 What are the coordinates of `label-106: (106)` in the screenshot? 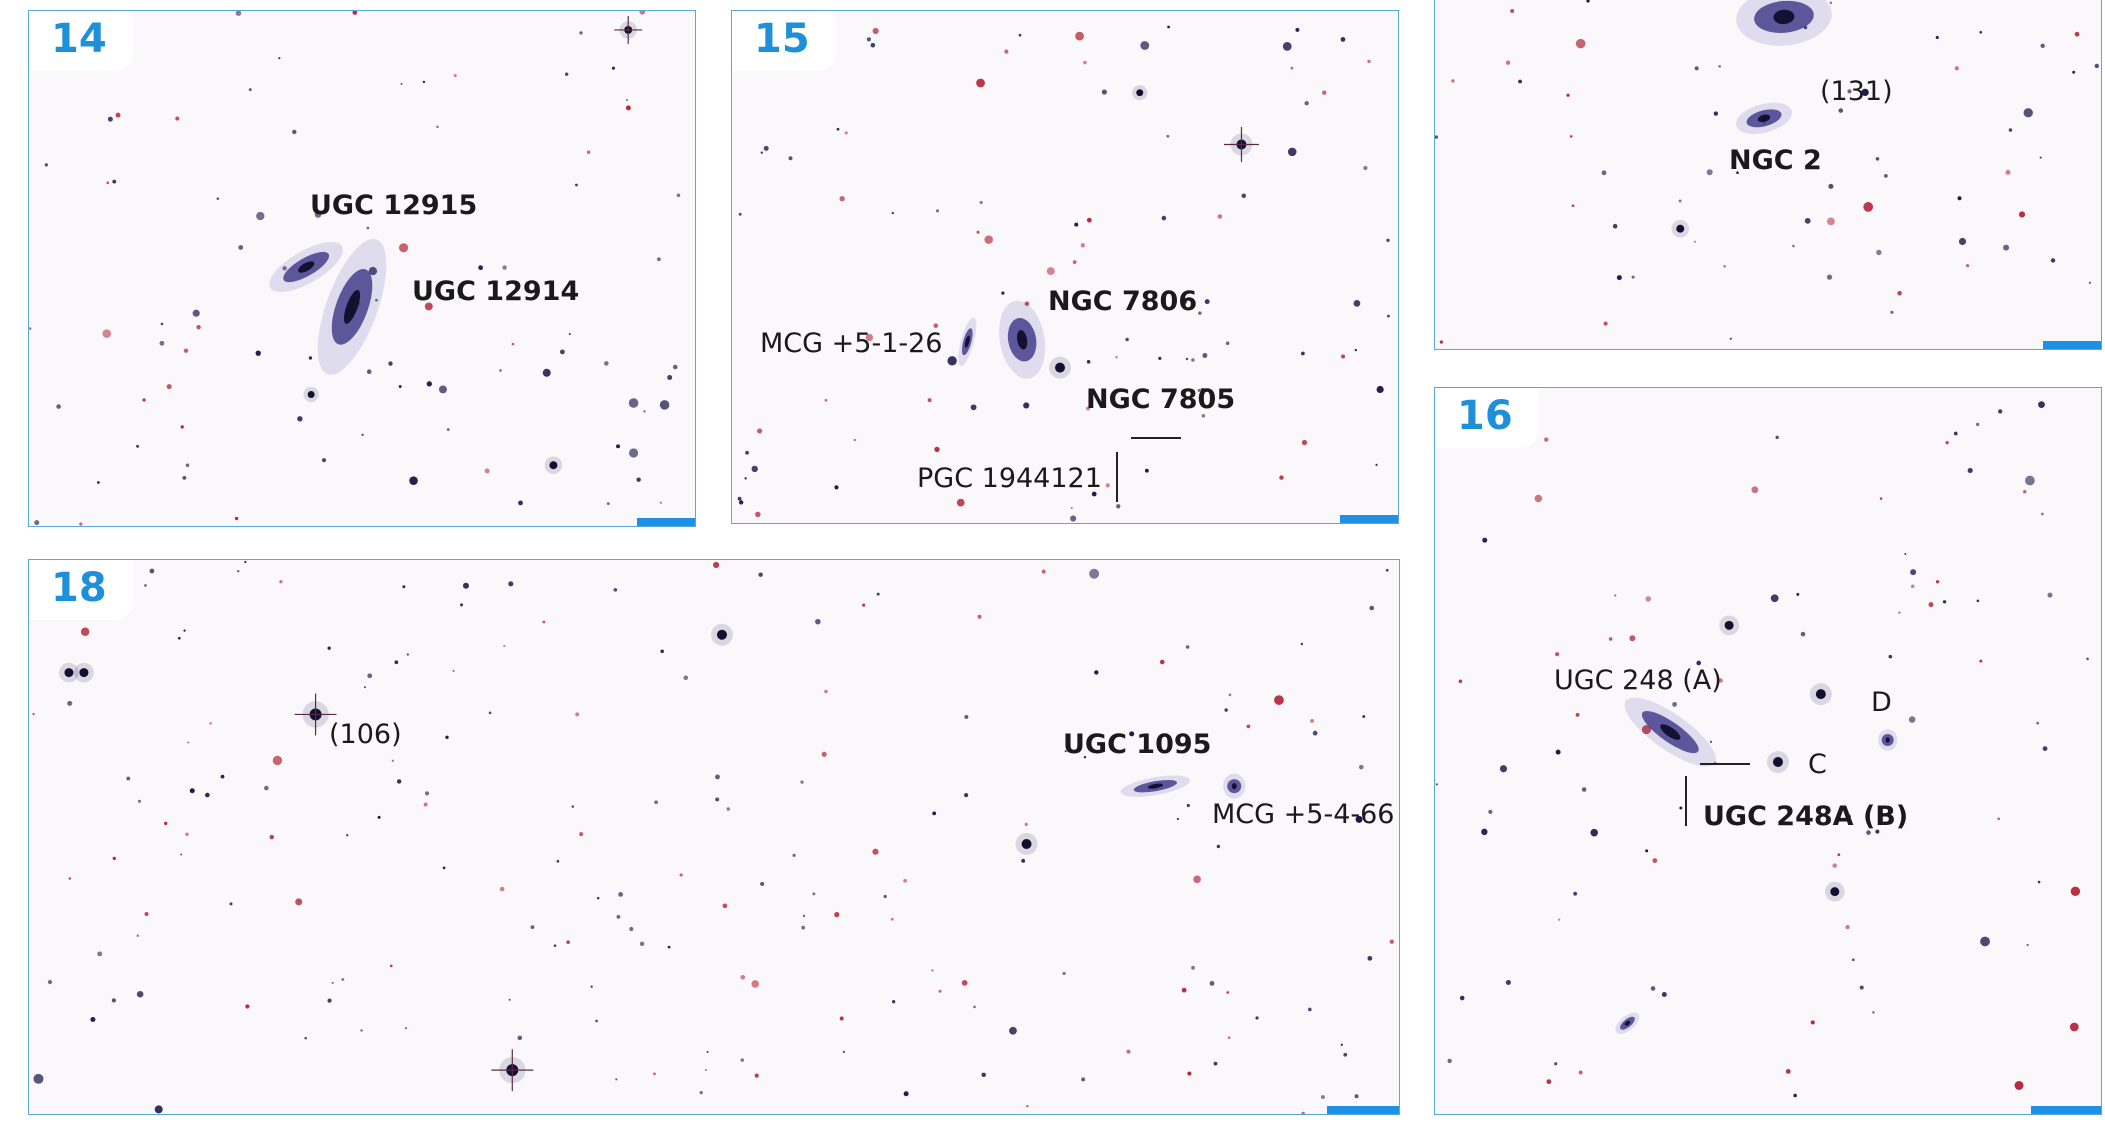 It's located at (365, 734).